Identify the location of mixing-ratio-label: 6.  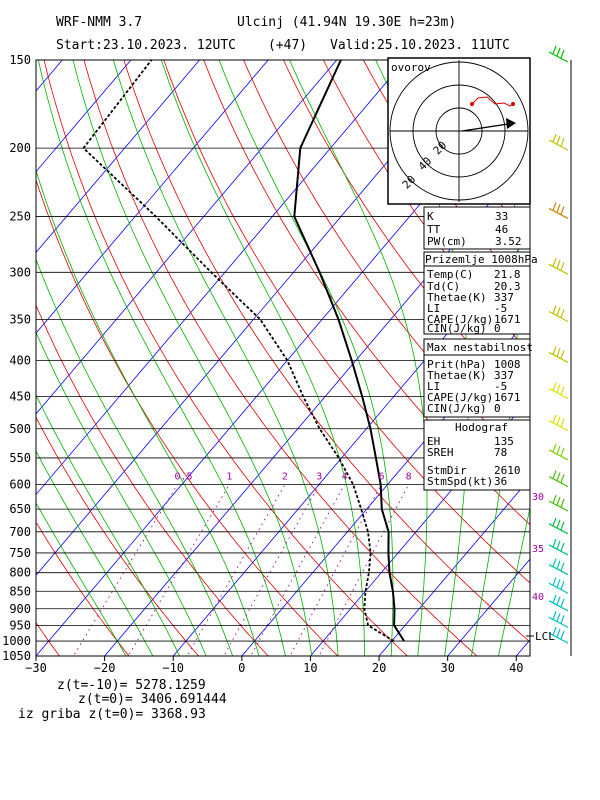
(382, 477).